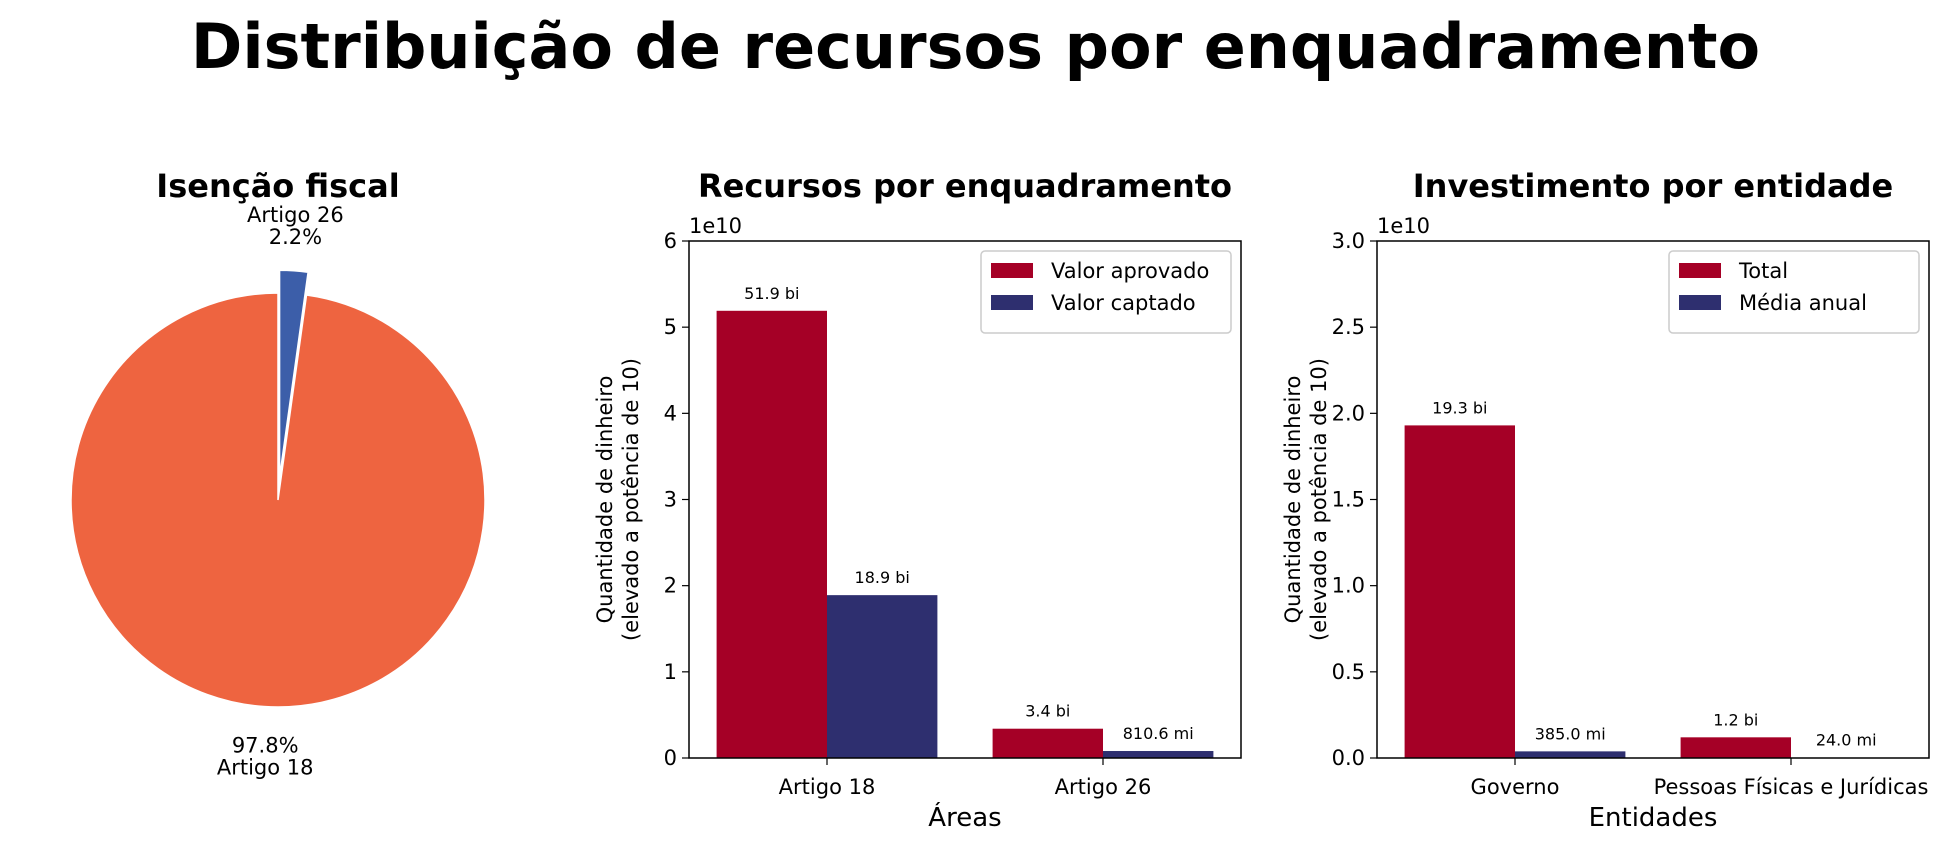 The image size is (1951, 855). What do you see at coordinates (1348, 500) in the screenshot?
I see `investimento-ytick-label: 1.5` at bounding box center [1348, 500].